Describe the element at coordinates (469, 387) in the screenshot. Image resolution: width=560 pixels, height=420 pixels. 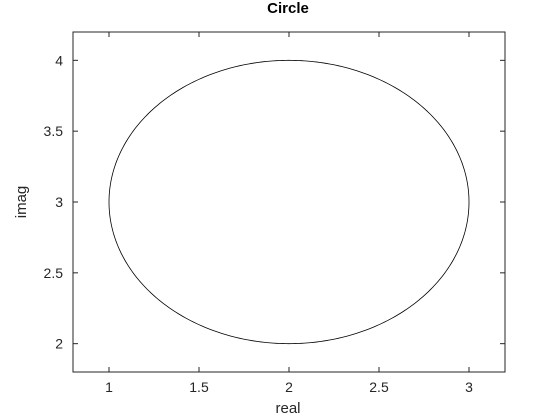
I see `x-tick-label: 3` at that location.